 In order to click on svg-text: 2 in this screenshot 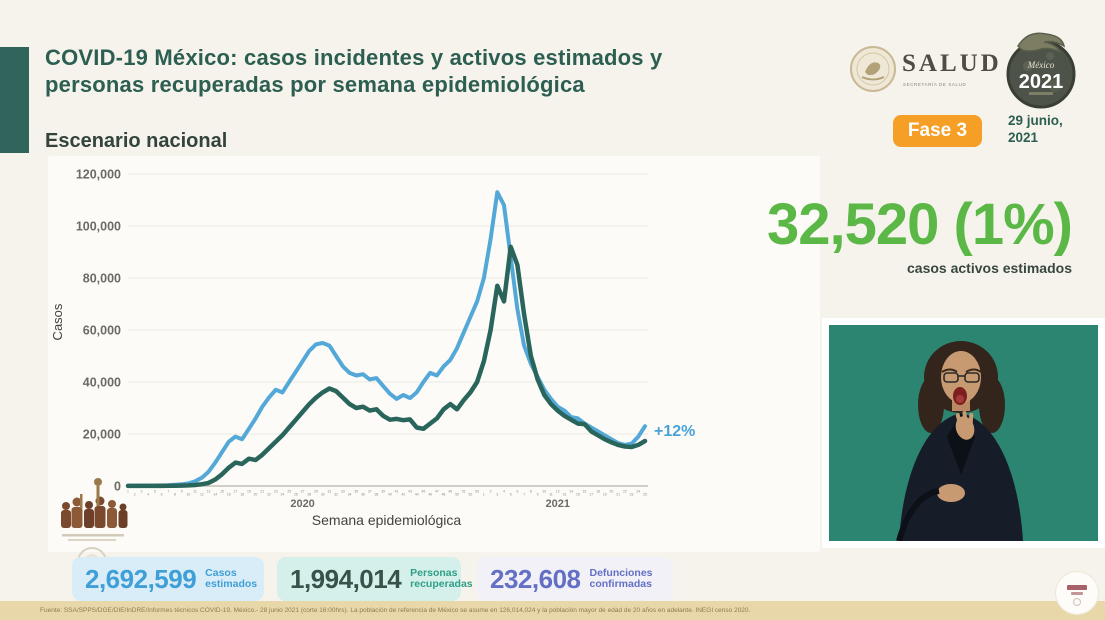, I will do `click(491, 492)`.